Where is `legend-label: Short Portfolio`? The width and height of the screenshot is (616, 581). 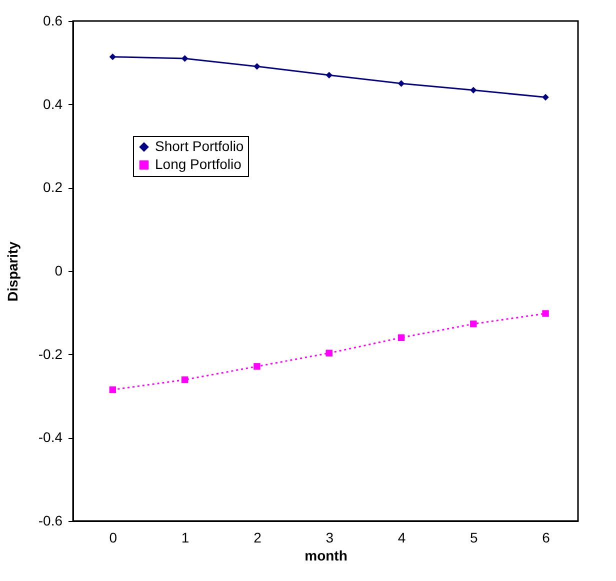
legend-label: Short Portfolio is located at coordinates (199, 146).